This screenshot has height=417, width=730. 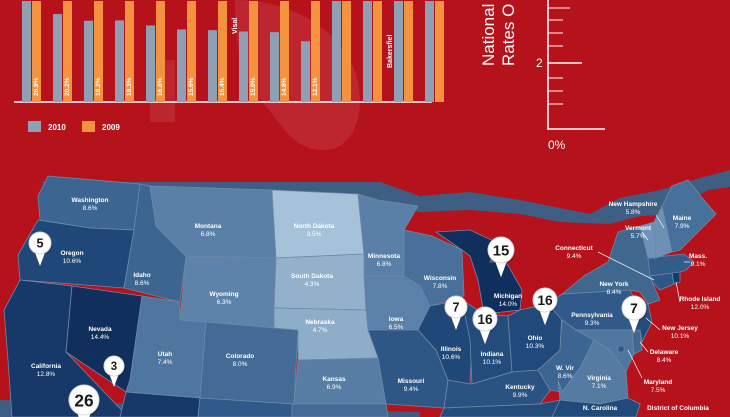 I want to click on map-pin-5: 7, so click(x=456, y=313).